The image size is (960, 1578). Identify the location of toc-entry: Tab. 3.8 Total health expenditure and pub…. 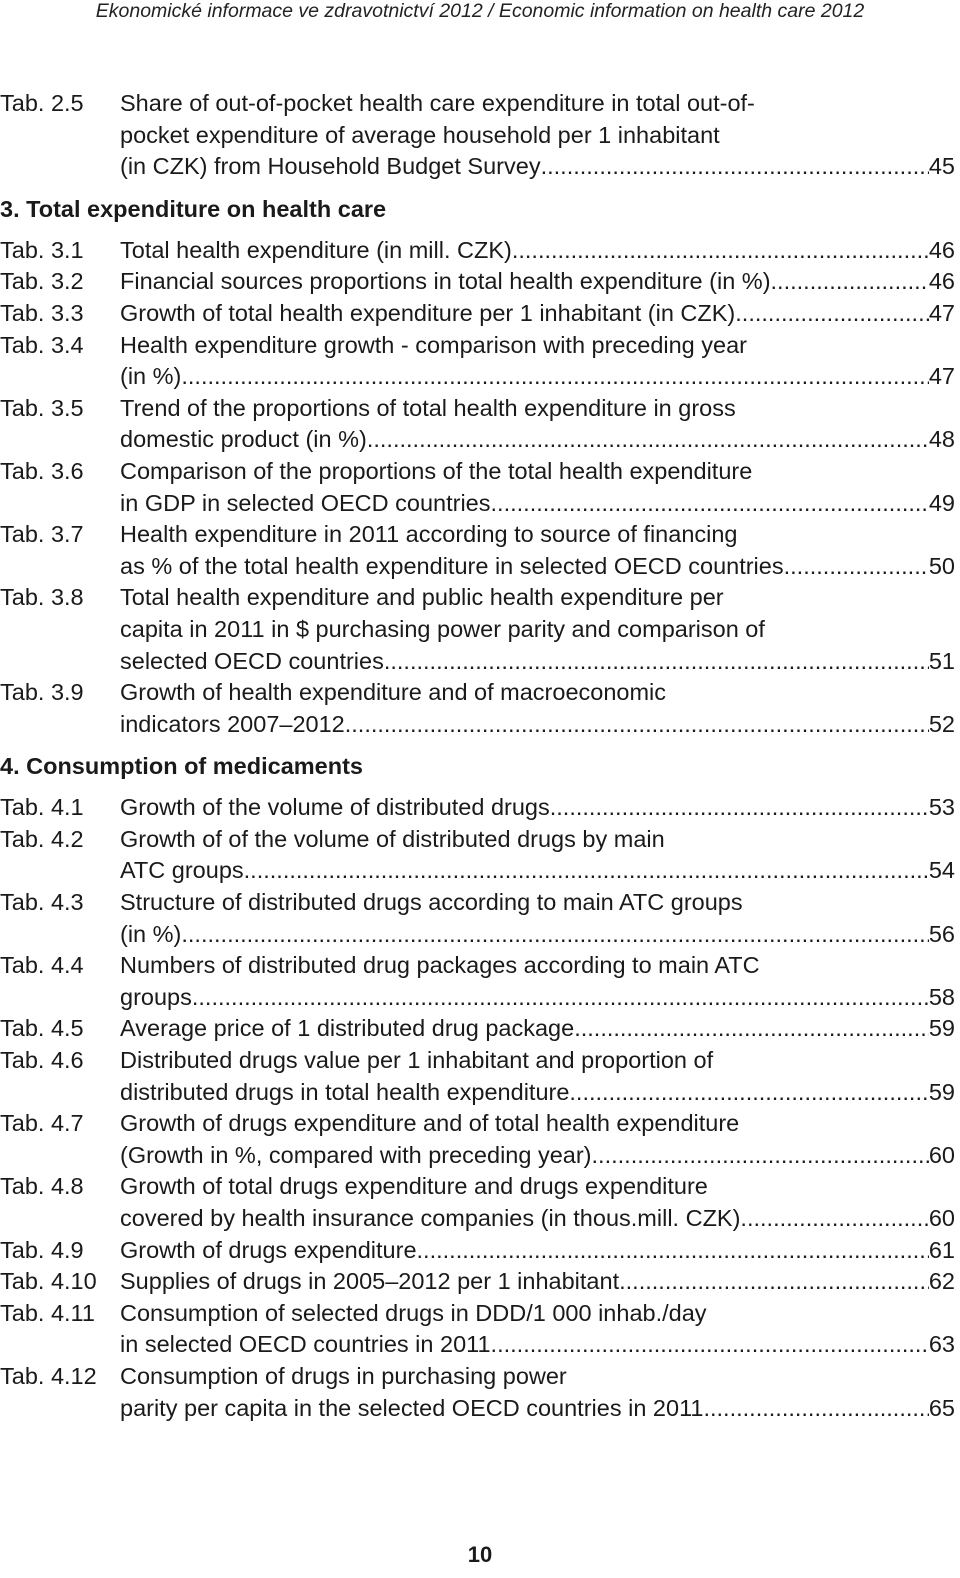
(477, 629).